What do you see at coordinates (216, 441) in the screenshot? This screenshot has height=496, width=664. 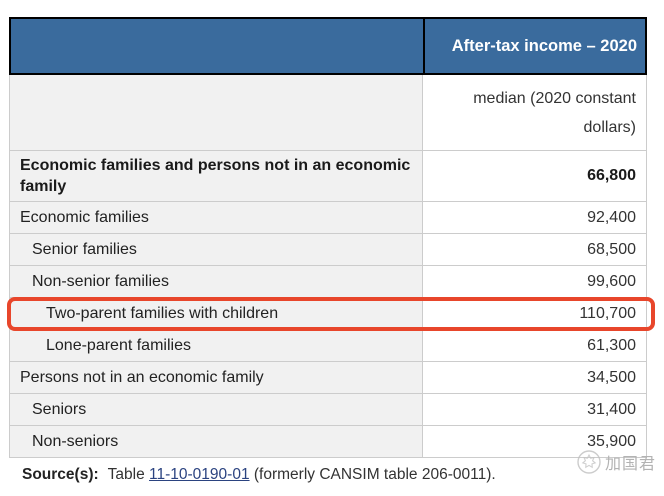 I see `row-label: Non-seniors` at bounding box center [216, 441].